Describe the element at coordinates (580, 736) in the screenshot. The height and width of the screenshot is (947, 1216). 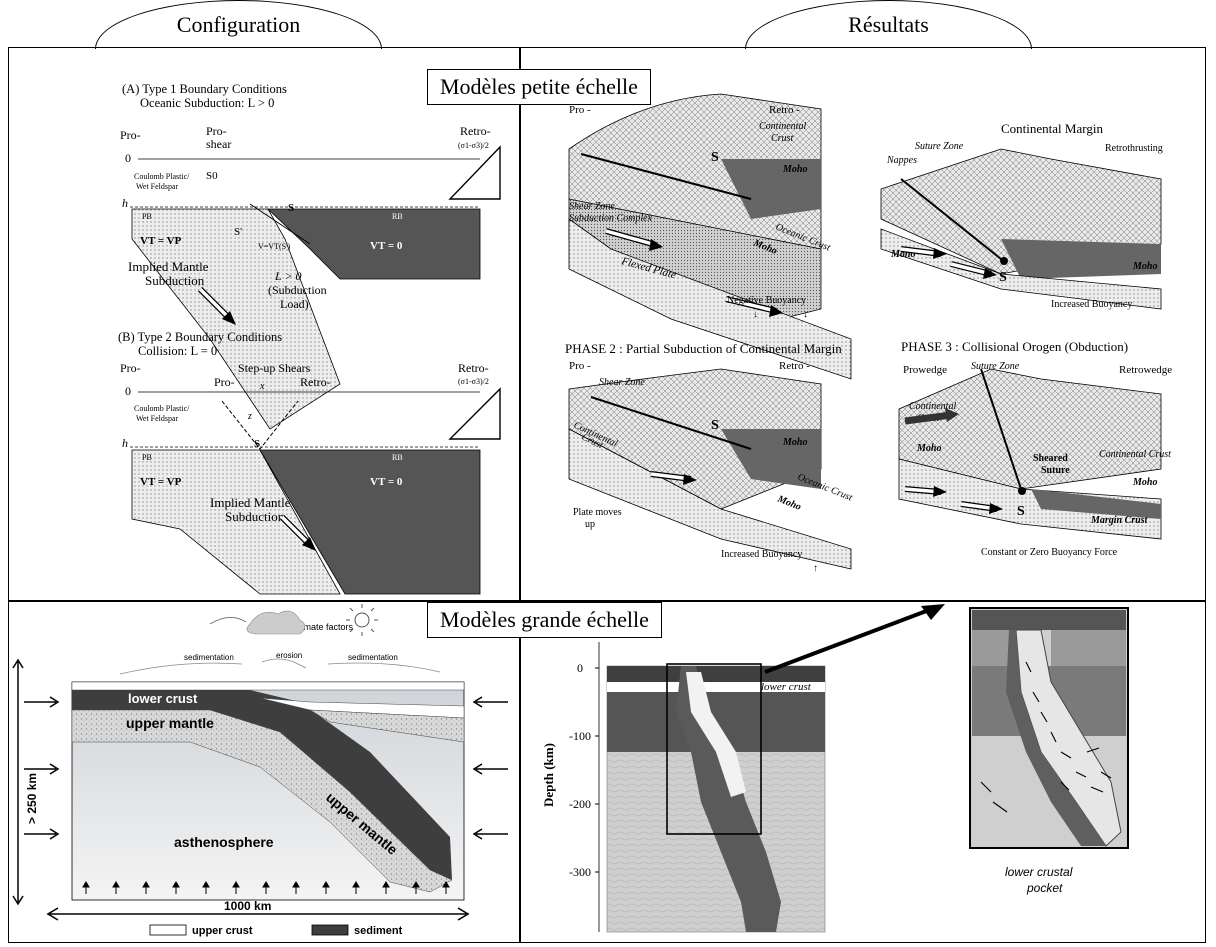
I see `tick-100: -100` at that location.